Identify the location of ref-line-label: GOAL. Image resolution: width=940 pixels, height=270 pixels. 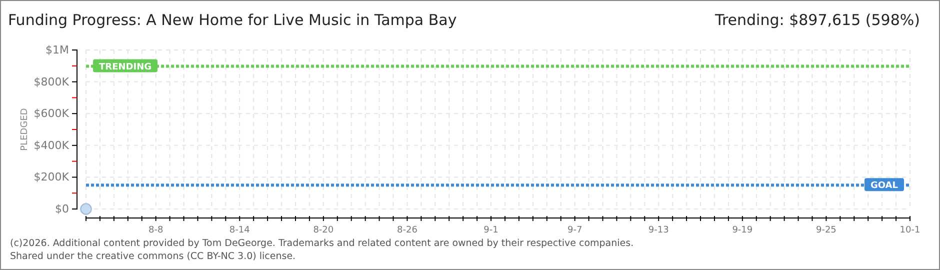
(884, 186).